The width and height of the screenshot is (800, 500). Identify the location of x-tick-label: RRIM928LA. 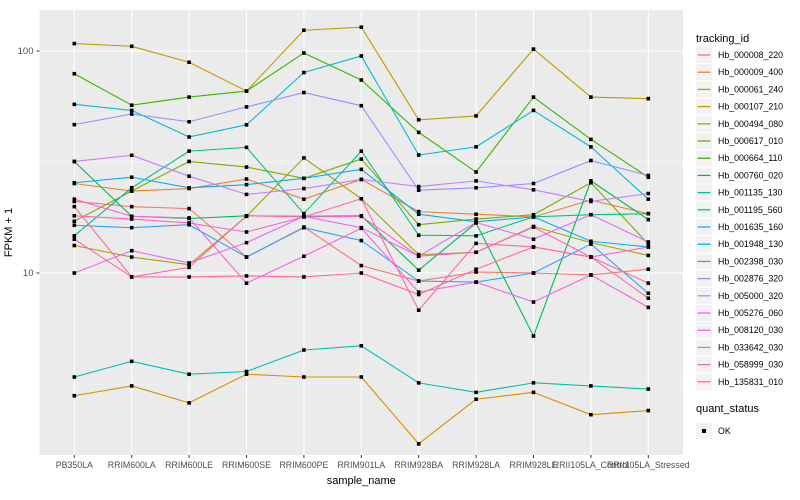
(476, 465).